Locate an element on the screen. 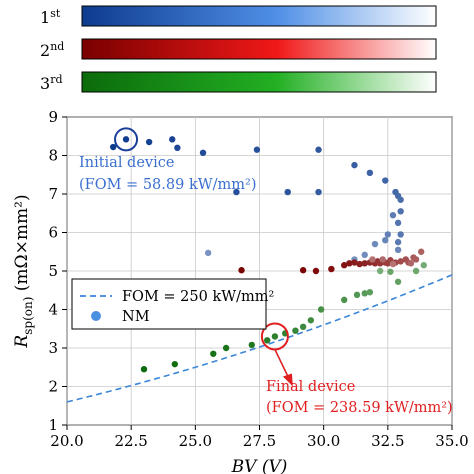  y-tick-label: 2 is located at coordinates (53, 387).